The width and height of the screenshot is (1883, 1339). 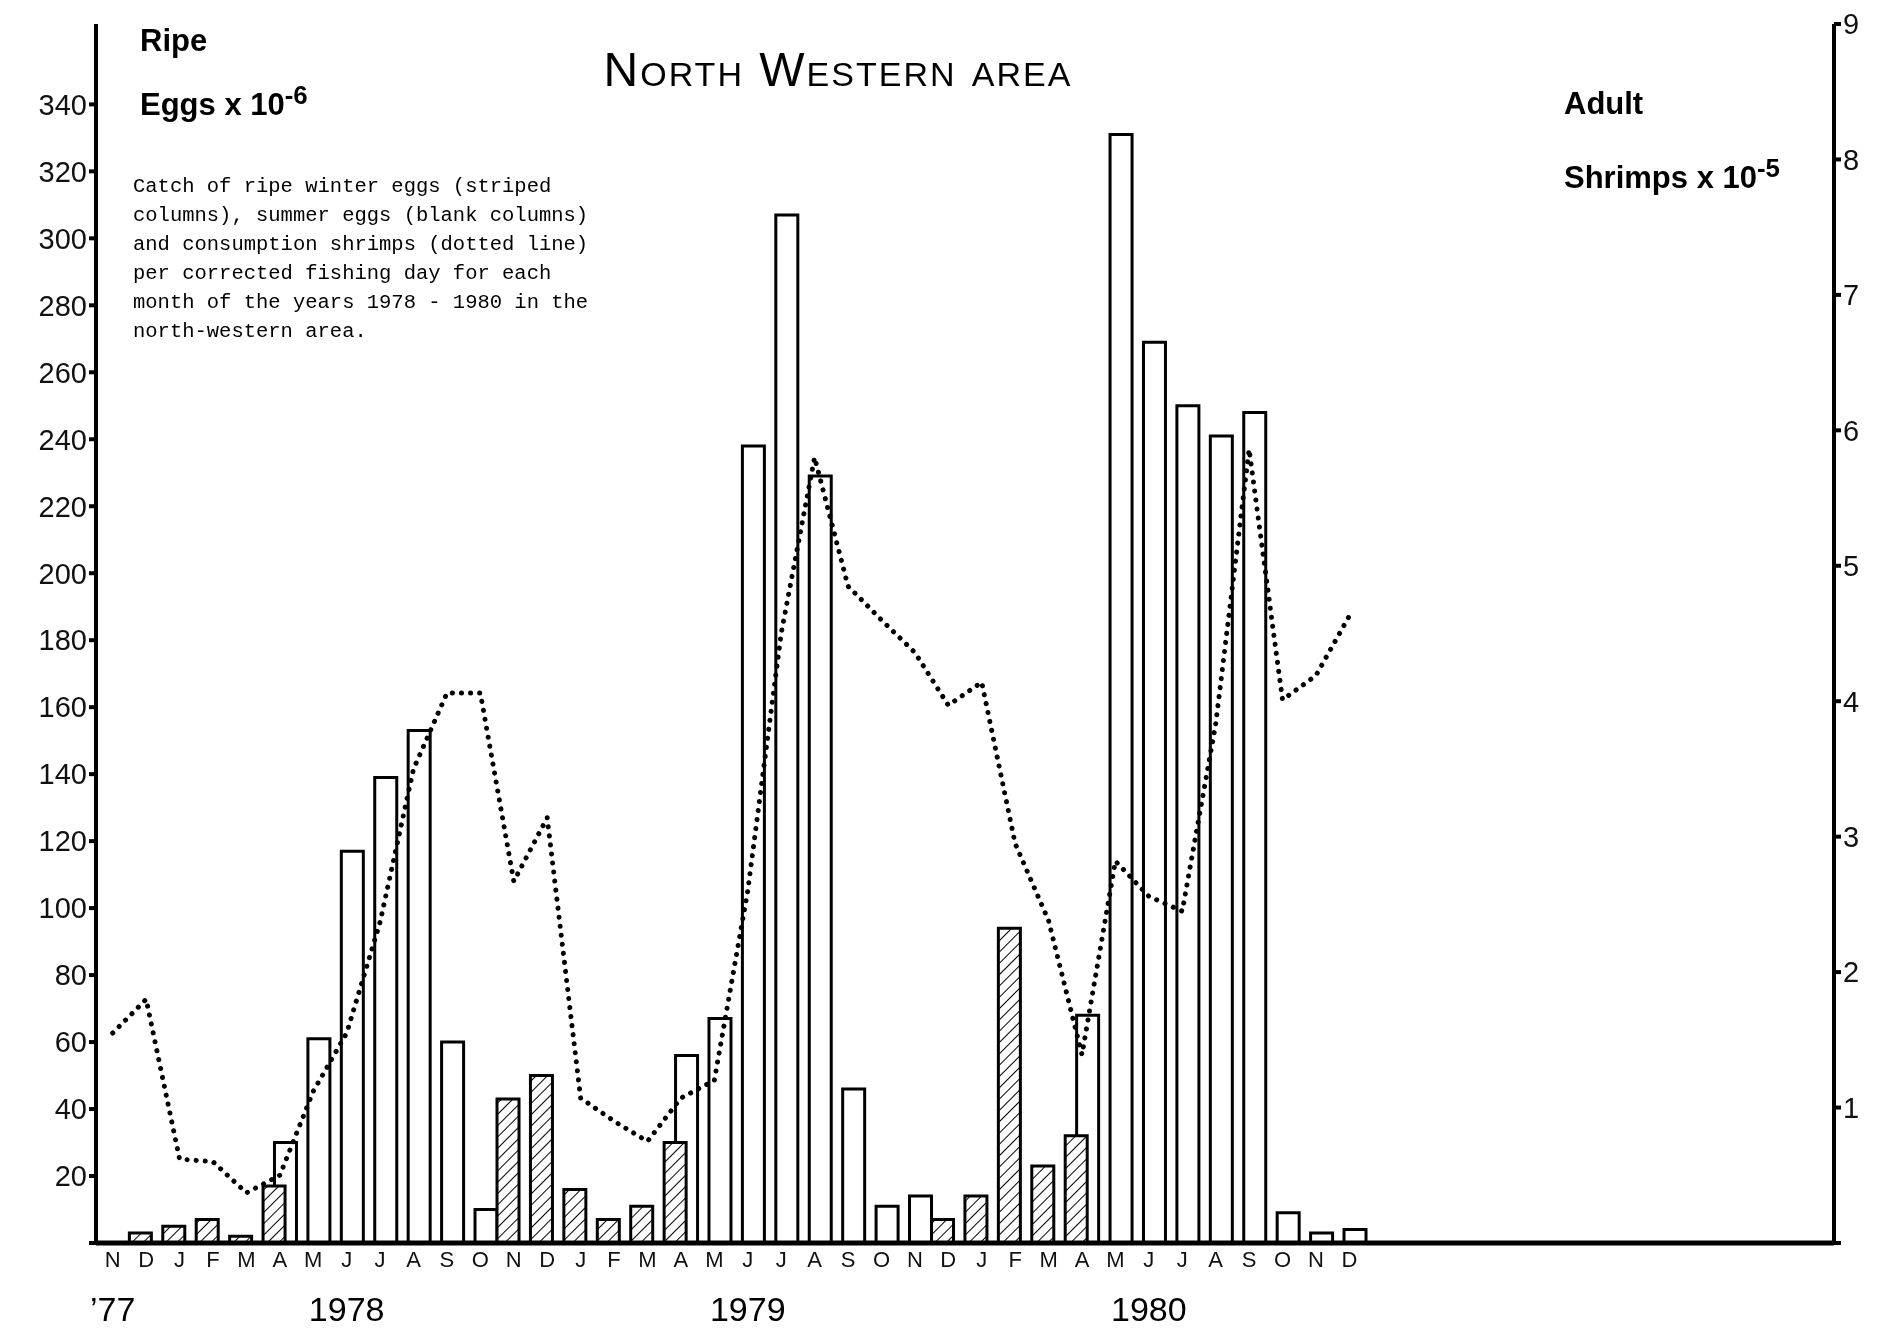 What do you see at coordinates (62, 506) in the screenshot?
I see `y-tick-label: 220` at bounding box center [62, 506].